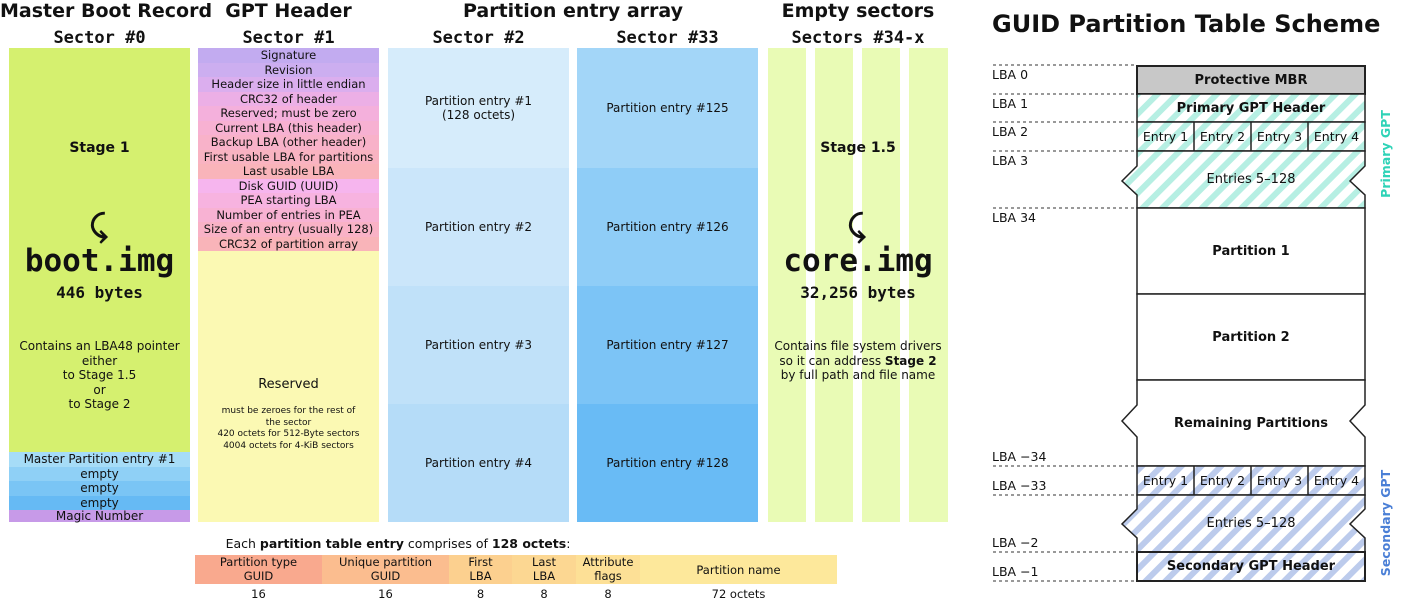  What do you see at coordinates (1385, 523) in the screenshot?
I see `secondary-gpt-side-label: Secondary GPT` at bounding box center [1385, 523].